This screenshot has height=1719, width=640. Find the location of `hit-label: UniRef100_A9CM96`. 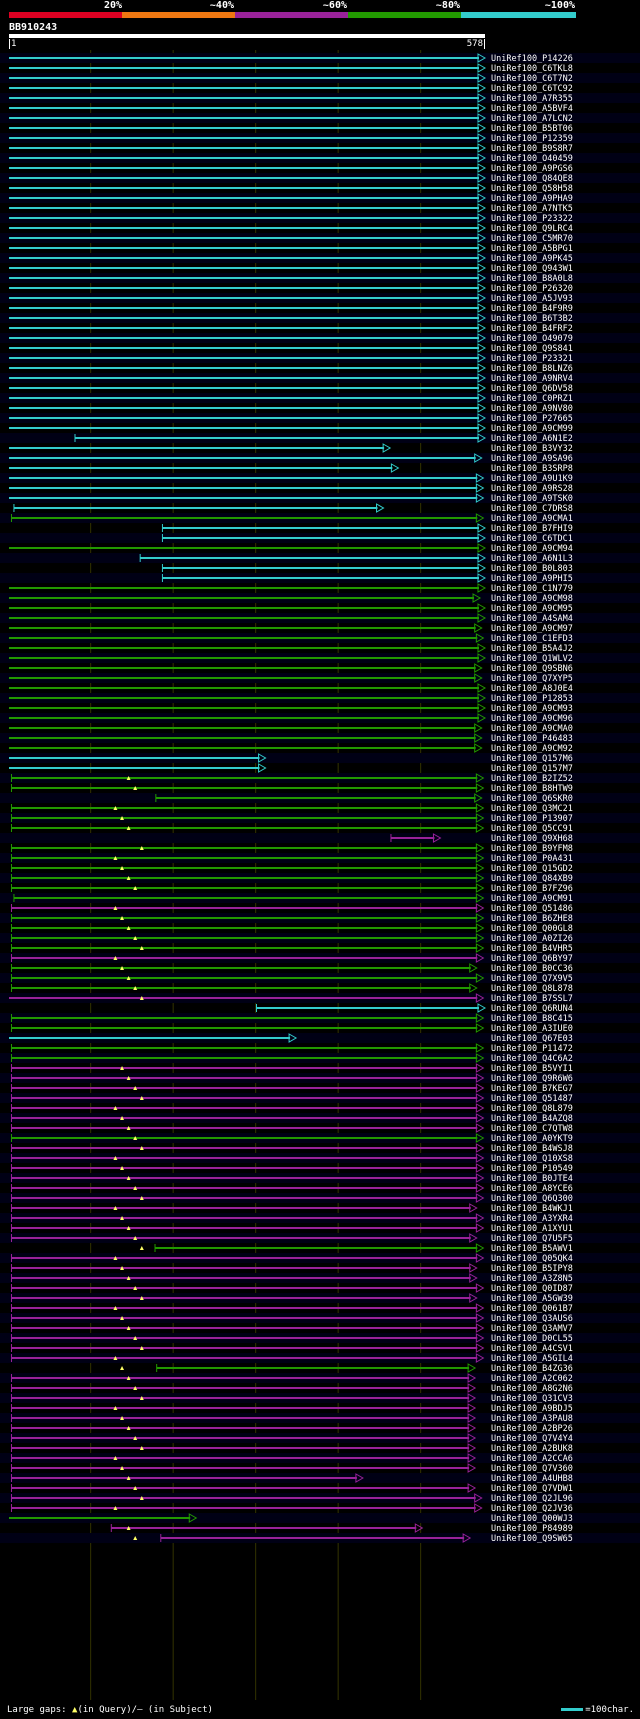

hit-label: UniRef100_A9CM96 is located at coordinates (532, 719).